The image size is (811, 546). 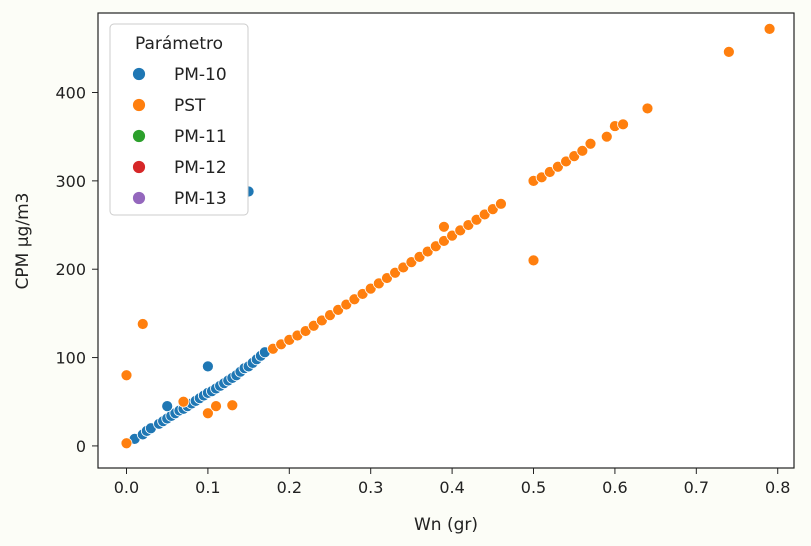 I want to click on y-tick-label: 100, so click(x=70, y=358).